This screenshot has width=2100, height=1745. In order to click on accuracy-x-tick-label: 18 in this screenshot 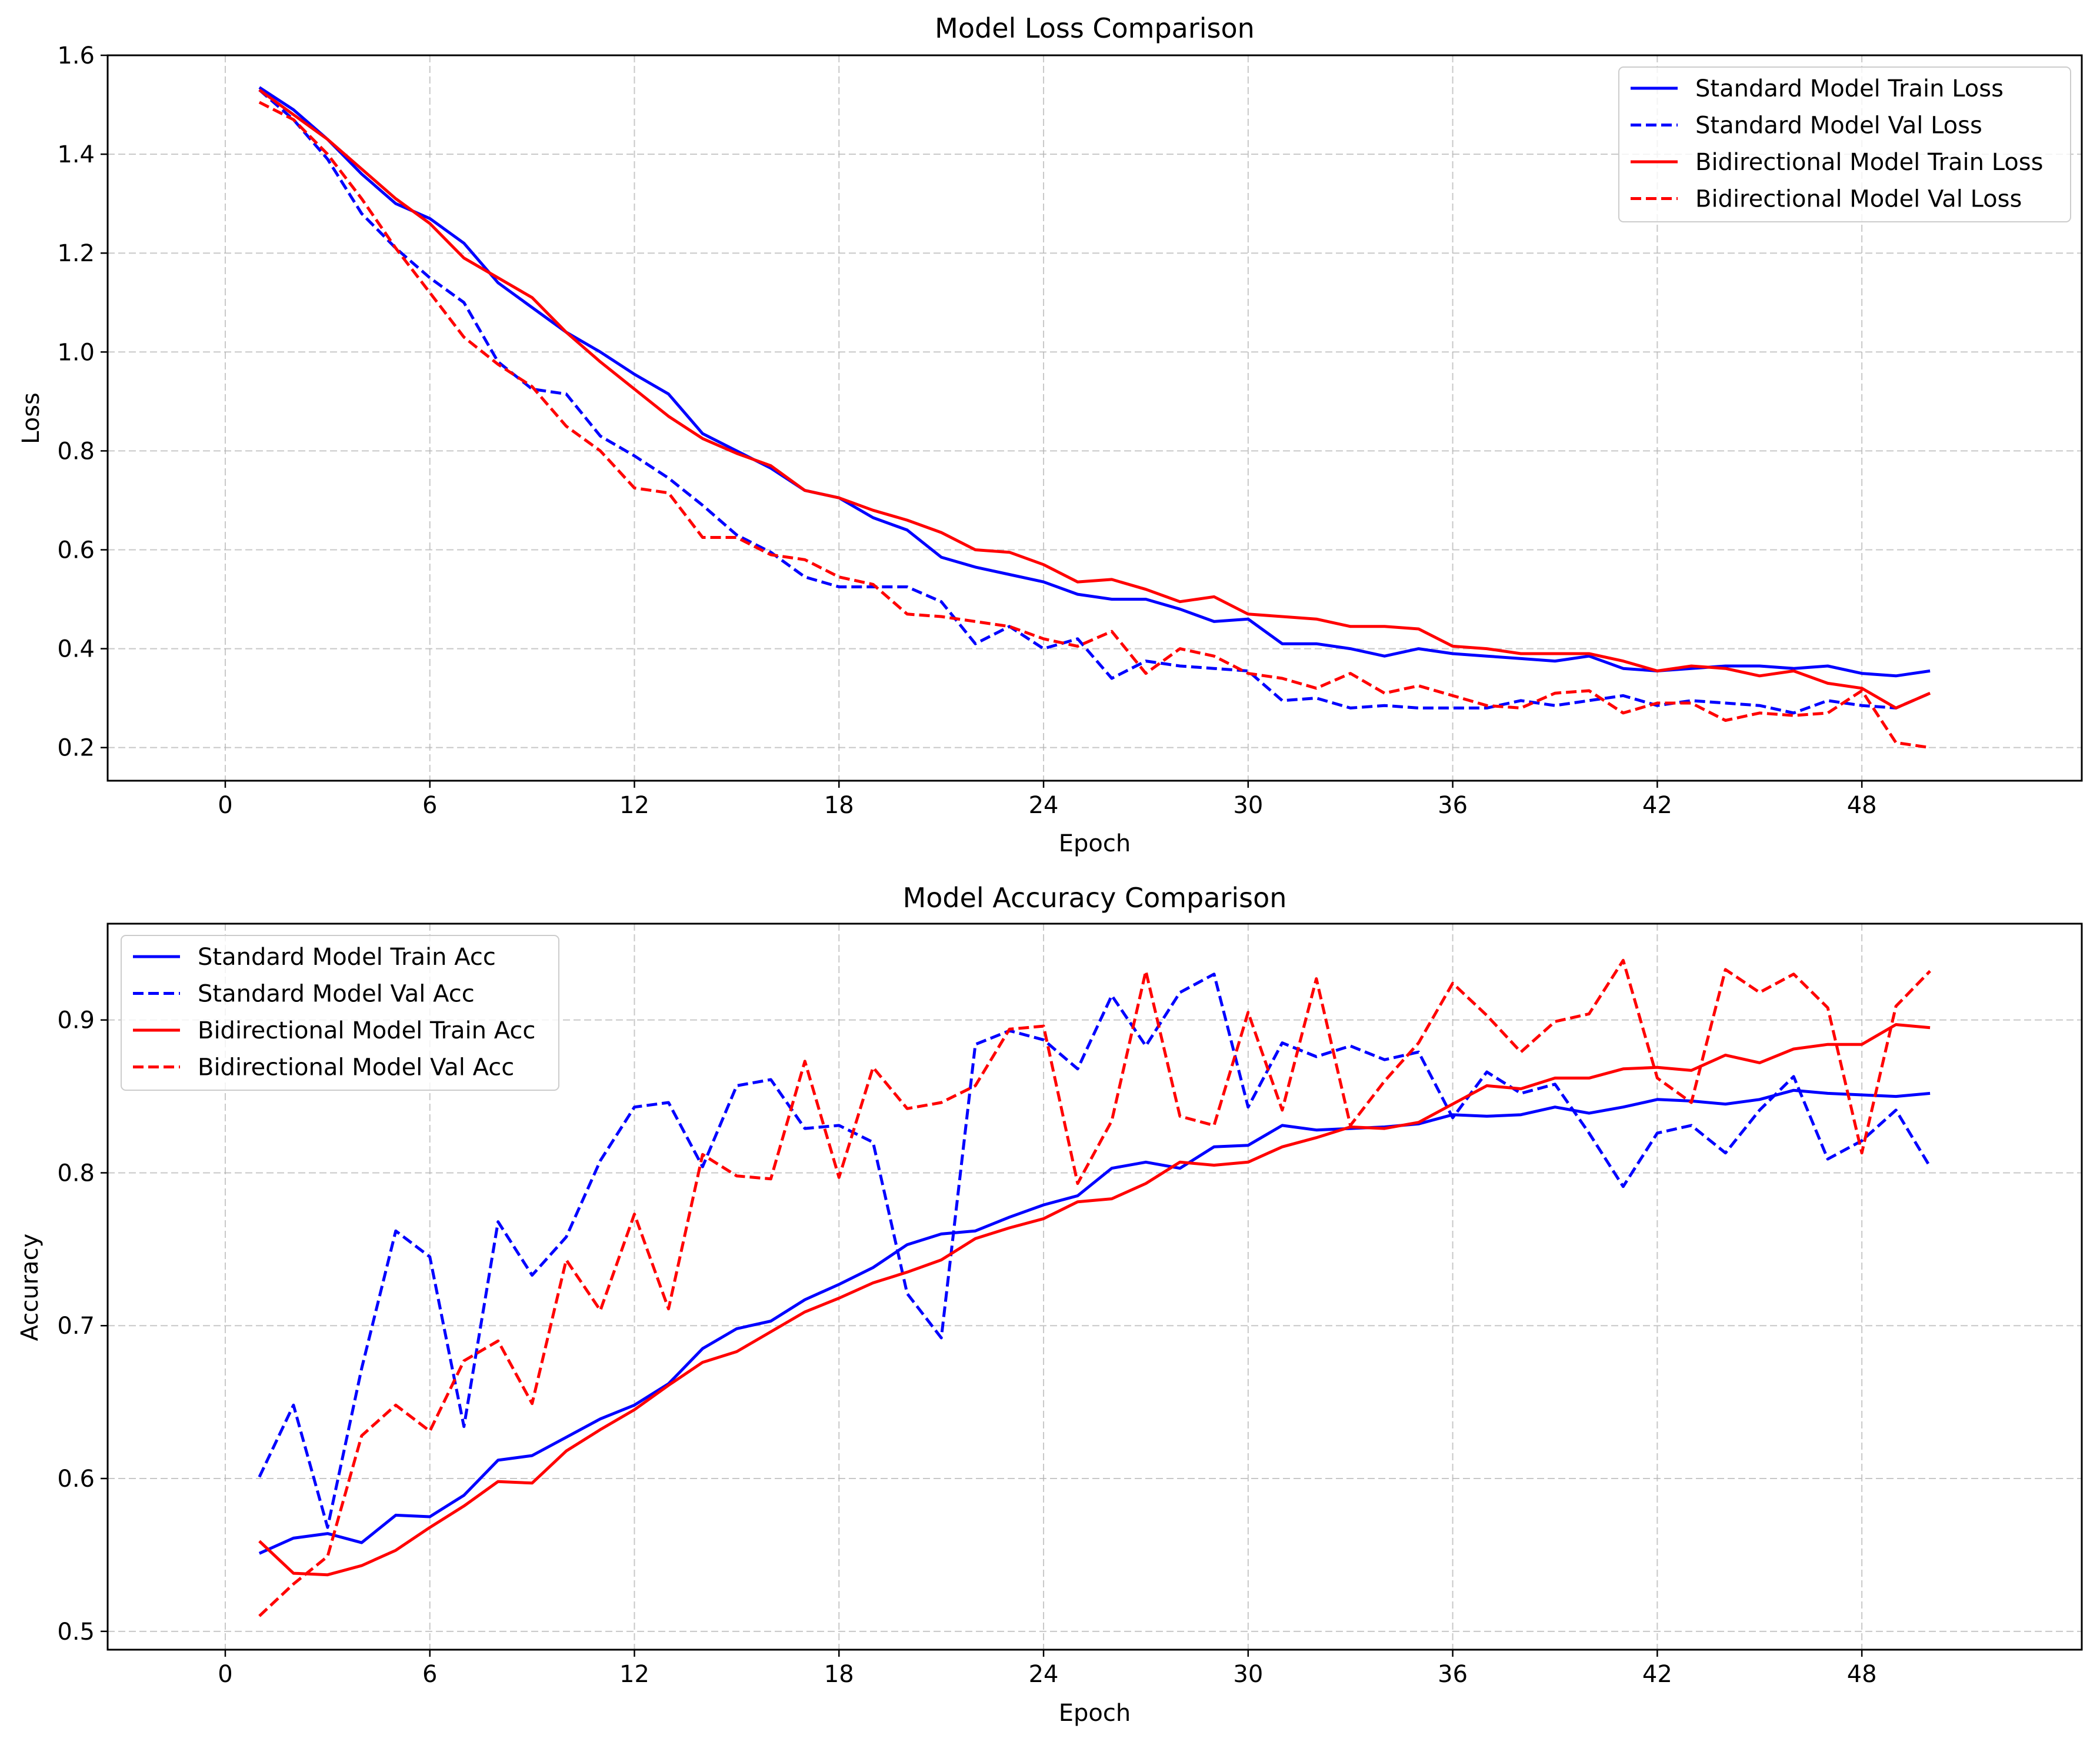, I will do `click(839, 1674)`.